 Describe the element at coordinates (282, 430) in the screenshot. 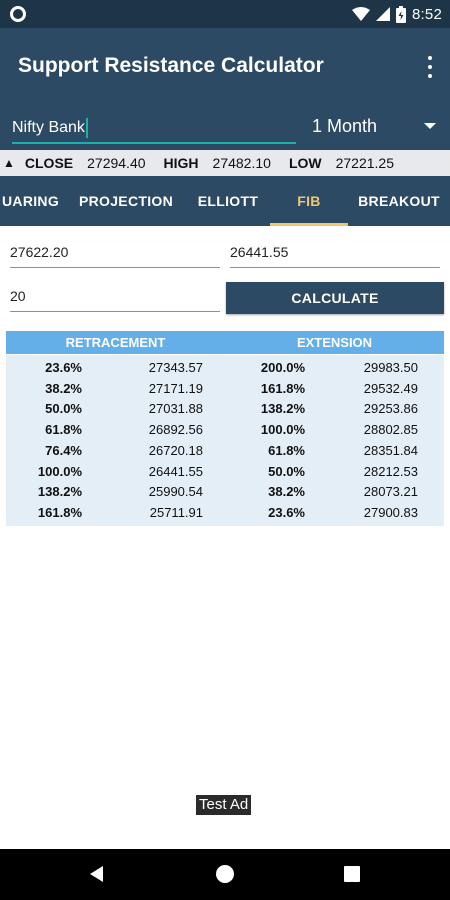

I see `extension-percent: 100.0%` at that location.